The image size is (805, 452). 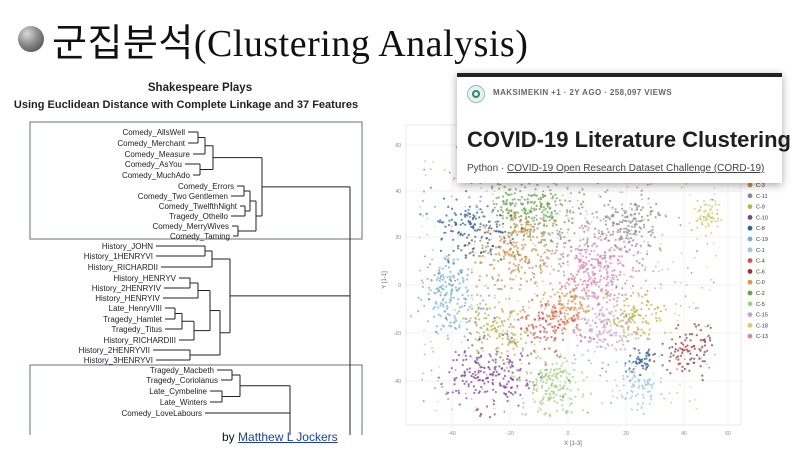 What do you see at coordinates (750, 185) in the screenshot?
I see `legend-swatch` at bounding box center [750, 185].